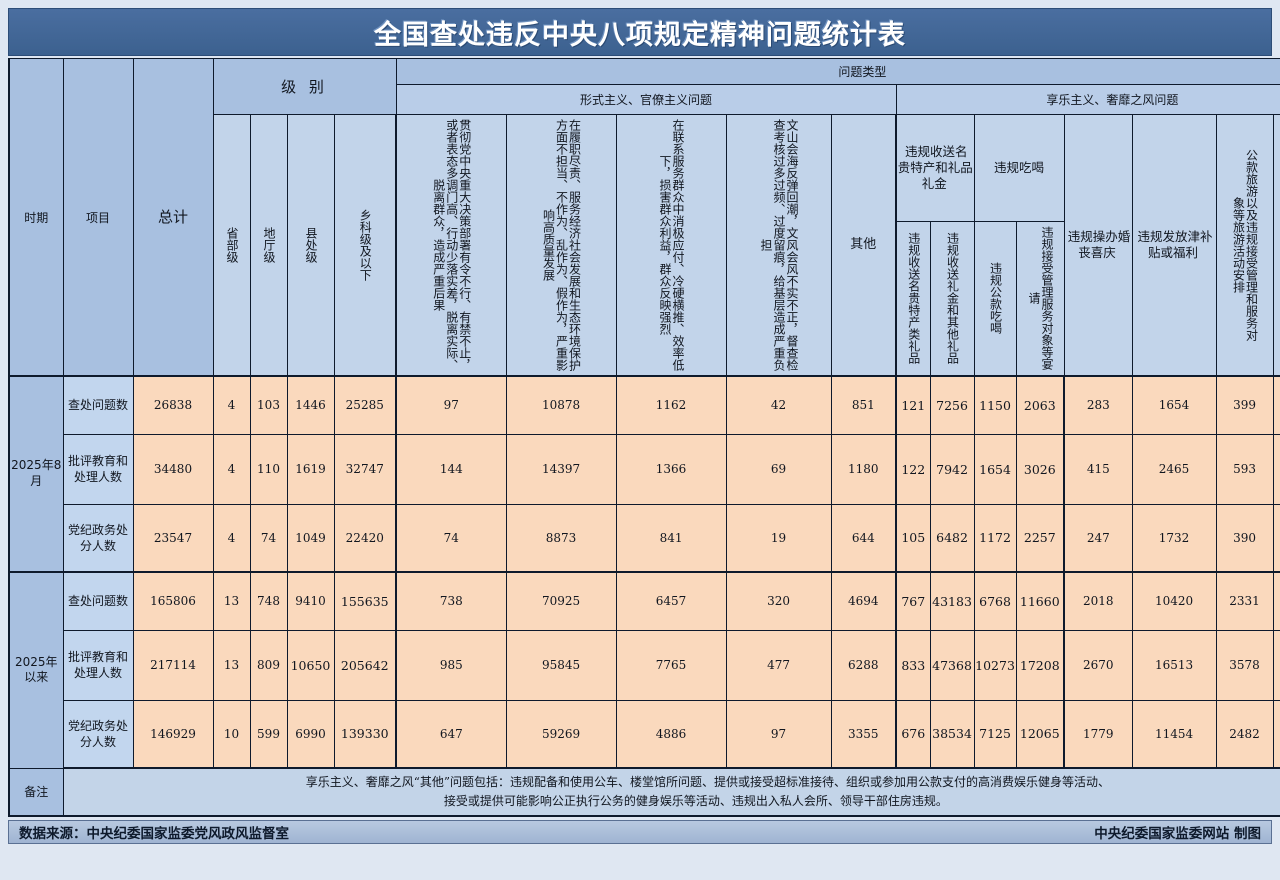 Image resolution: width=1280 pixels, height=880 pixels. Describe the element at coordinates (778, 734) in the screenshot. I see `cell-formalism-4: 97` at that location.